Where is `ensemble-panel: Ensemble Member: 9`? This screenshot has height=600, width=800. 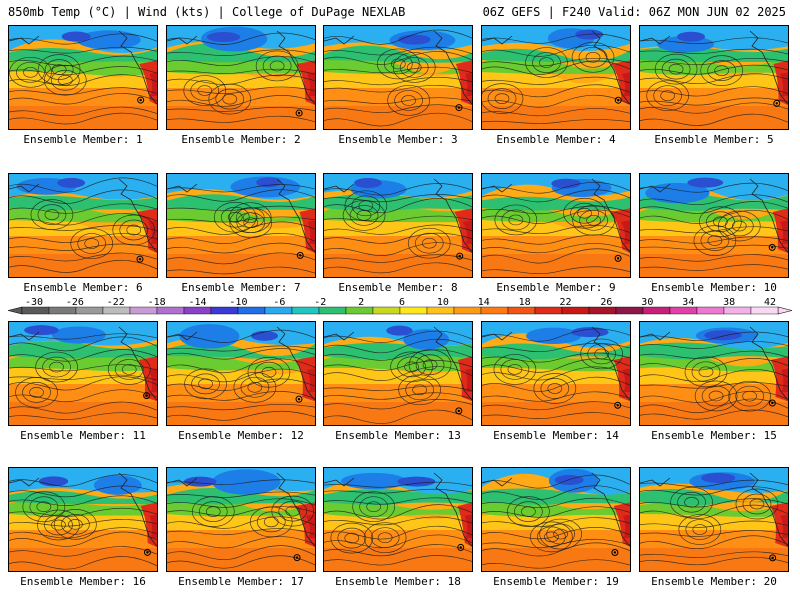 ensemble-panel: Ensemble Member: 9 is located at coordinates (556, 234).